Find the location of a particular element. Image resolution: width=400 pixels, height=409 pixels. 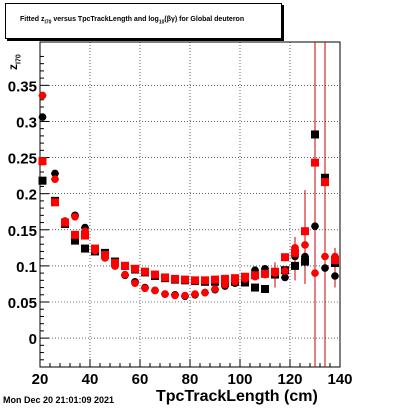

title-part: versus TpcTrackLength and log is located at coordinates (105, 19).